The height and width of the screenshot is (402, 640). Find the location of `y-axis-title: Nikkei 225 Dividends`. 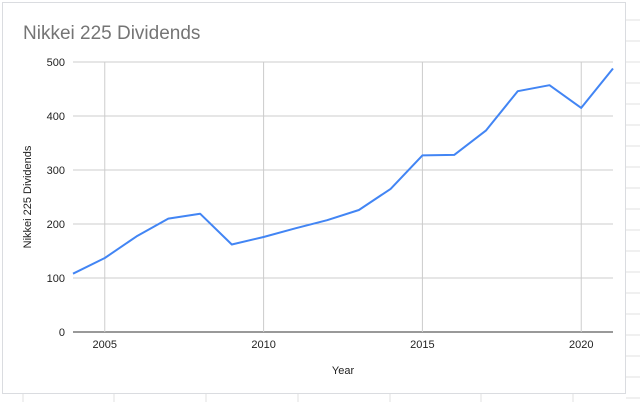

y-axis-title: Nikkei 225 Dividends is located at coordinates (28, 196).